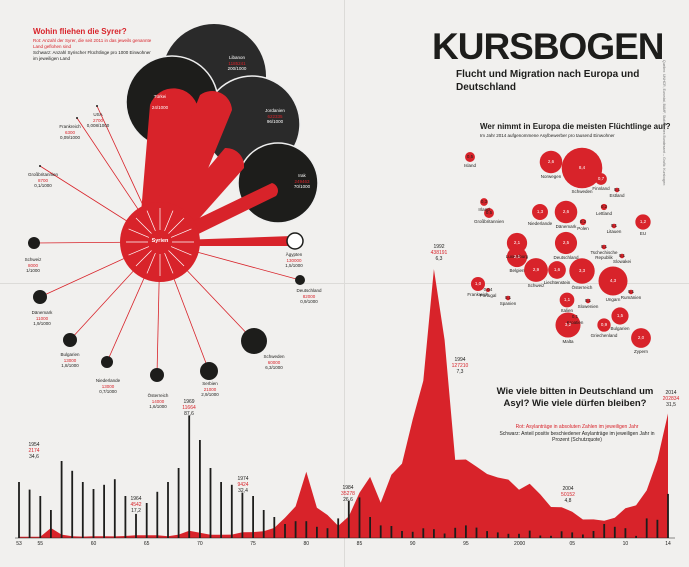 This screenshot has width=689, height=567. What do you see at coordinates (613, 299) in the screenshot?
I see `eu-country-name: Ungarn` at bounding box center [613, 299].